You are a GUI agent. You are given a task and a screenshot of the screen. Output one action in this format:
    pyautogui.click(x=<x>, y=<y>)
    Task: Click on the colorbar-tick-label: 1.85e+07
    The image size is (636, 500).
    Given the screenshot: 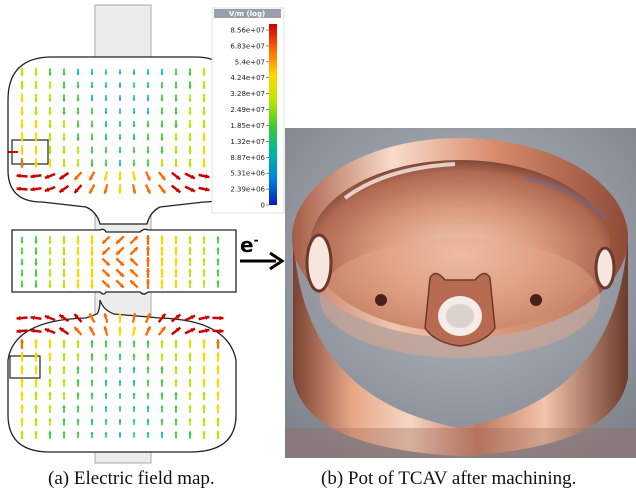 What is the action you would take?
    pyautogui.click(x=247, y=126)
    